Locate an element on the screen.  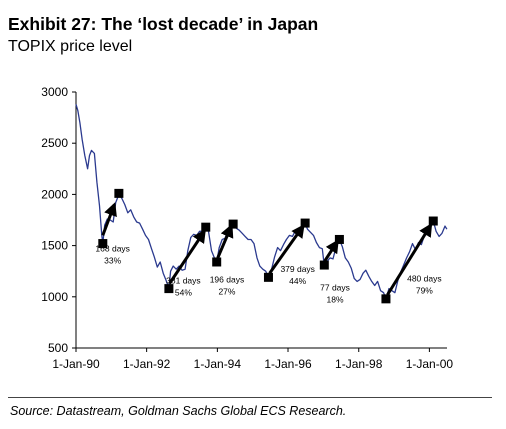
rally-annotation: 44% is located at coordinates (297, 281).